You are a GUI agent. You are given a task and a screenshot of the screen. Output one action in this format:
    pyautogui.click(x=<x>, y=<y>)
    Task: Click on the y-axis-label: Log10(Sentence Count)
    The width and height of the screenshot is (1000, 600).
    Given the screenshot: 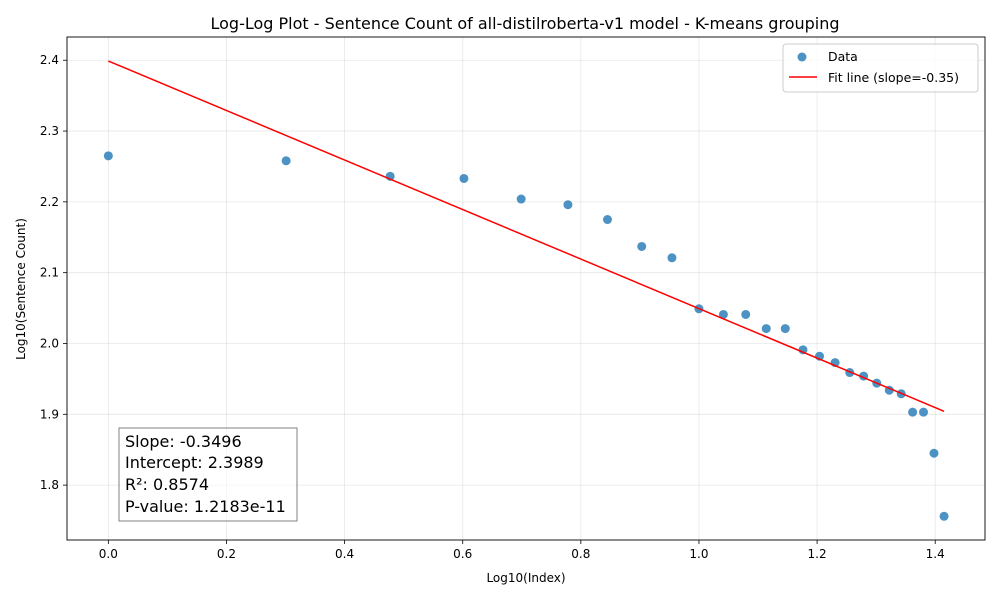 What is the action you would take?
    pyautogui.click(x=21, y=289)
    